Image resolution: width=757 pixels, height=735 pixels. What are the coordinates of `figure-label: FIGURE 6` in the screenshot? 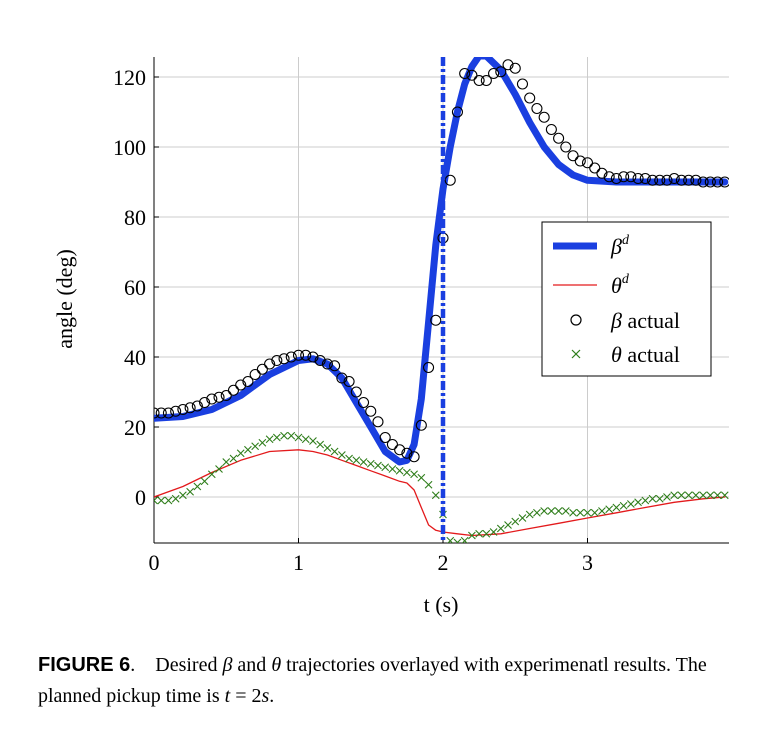 It's located at (84, 665).